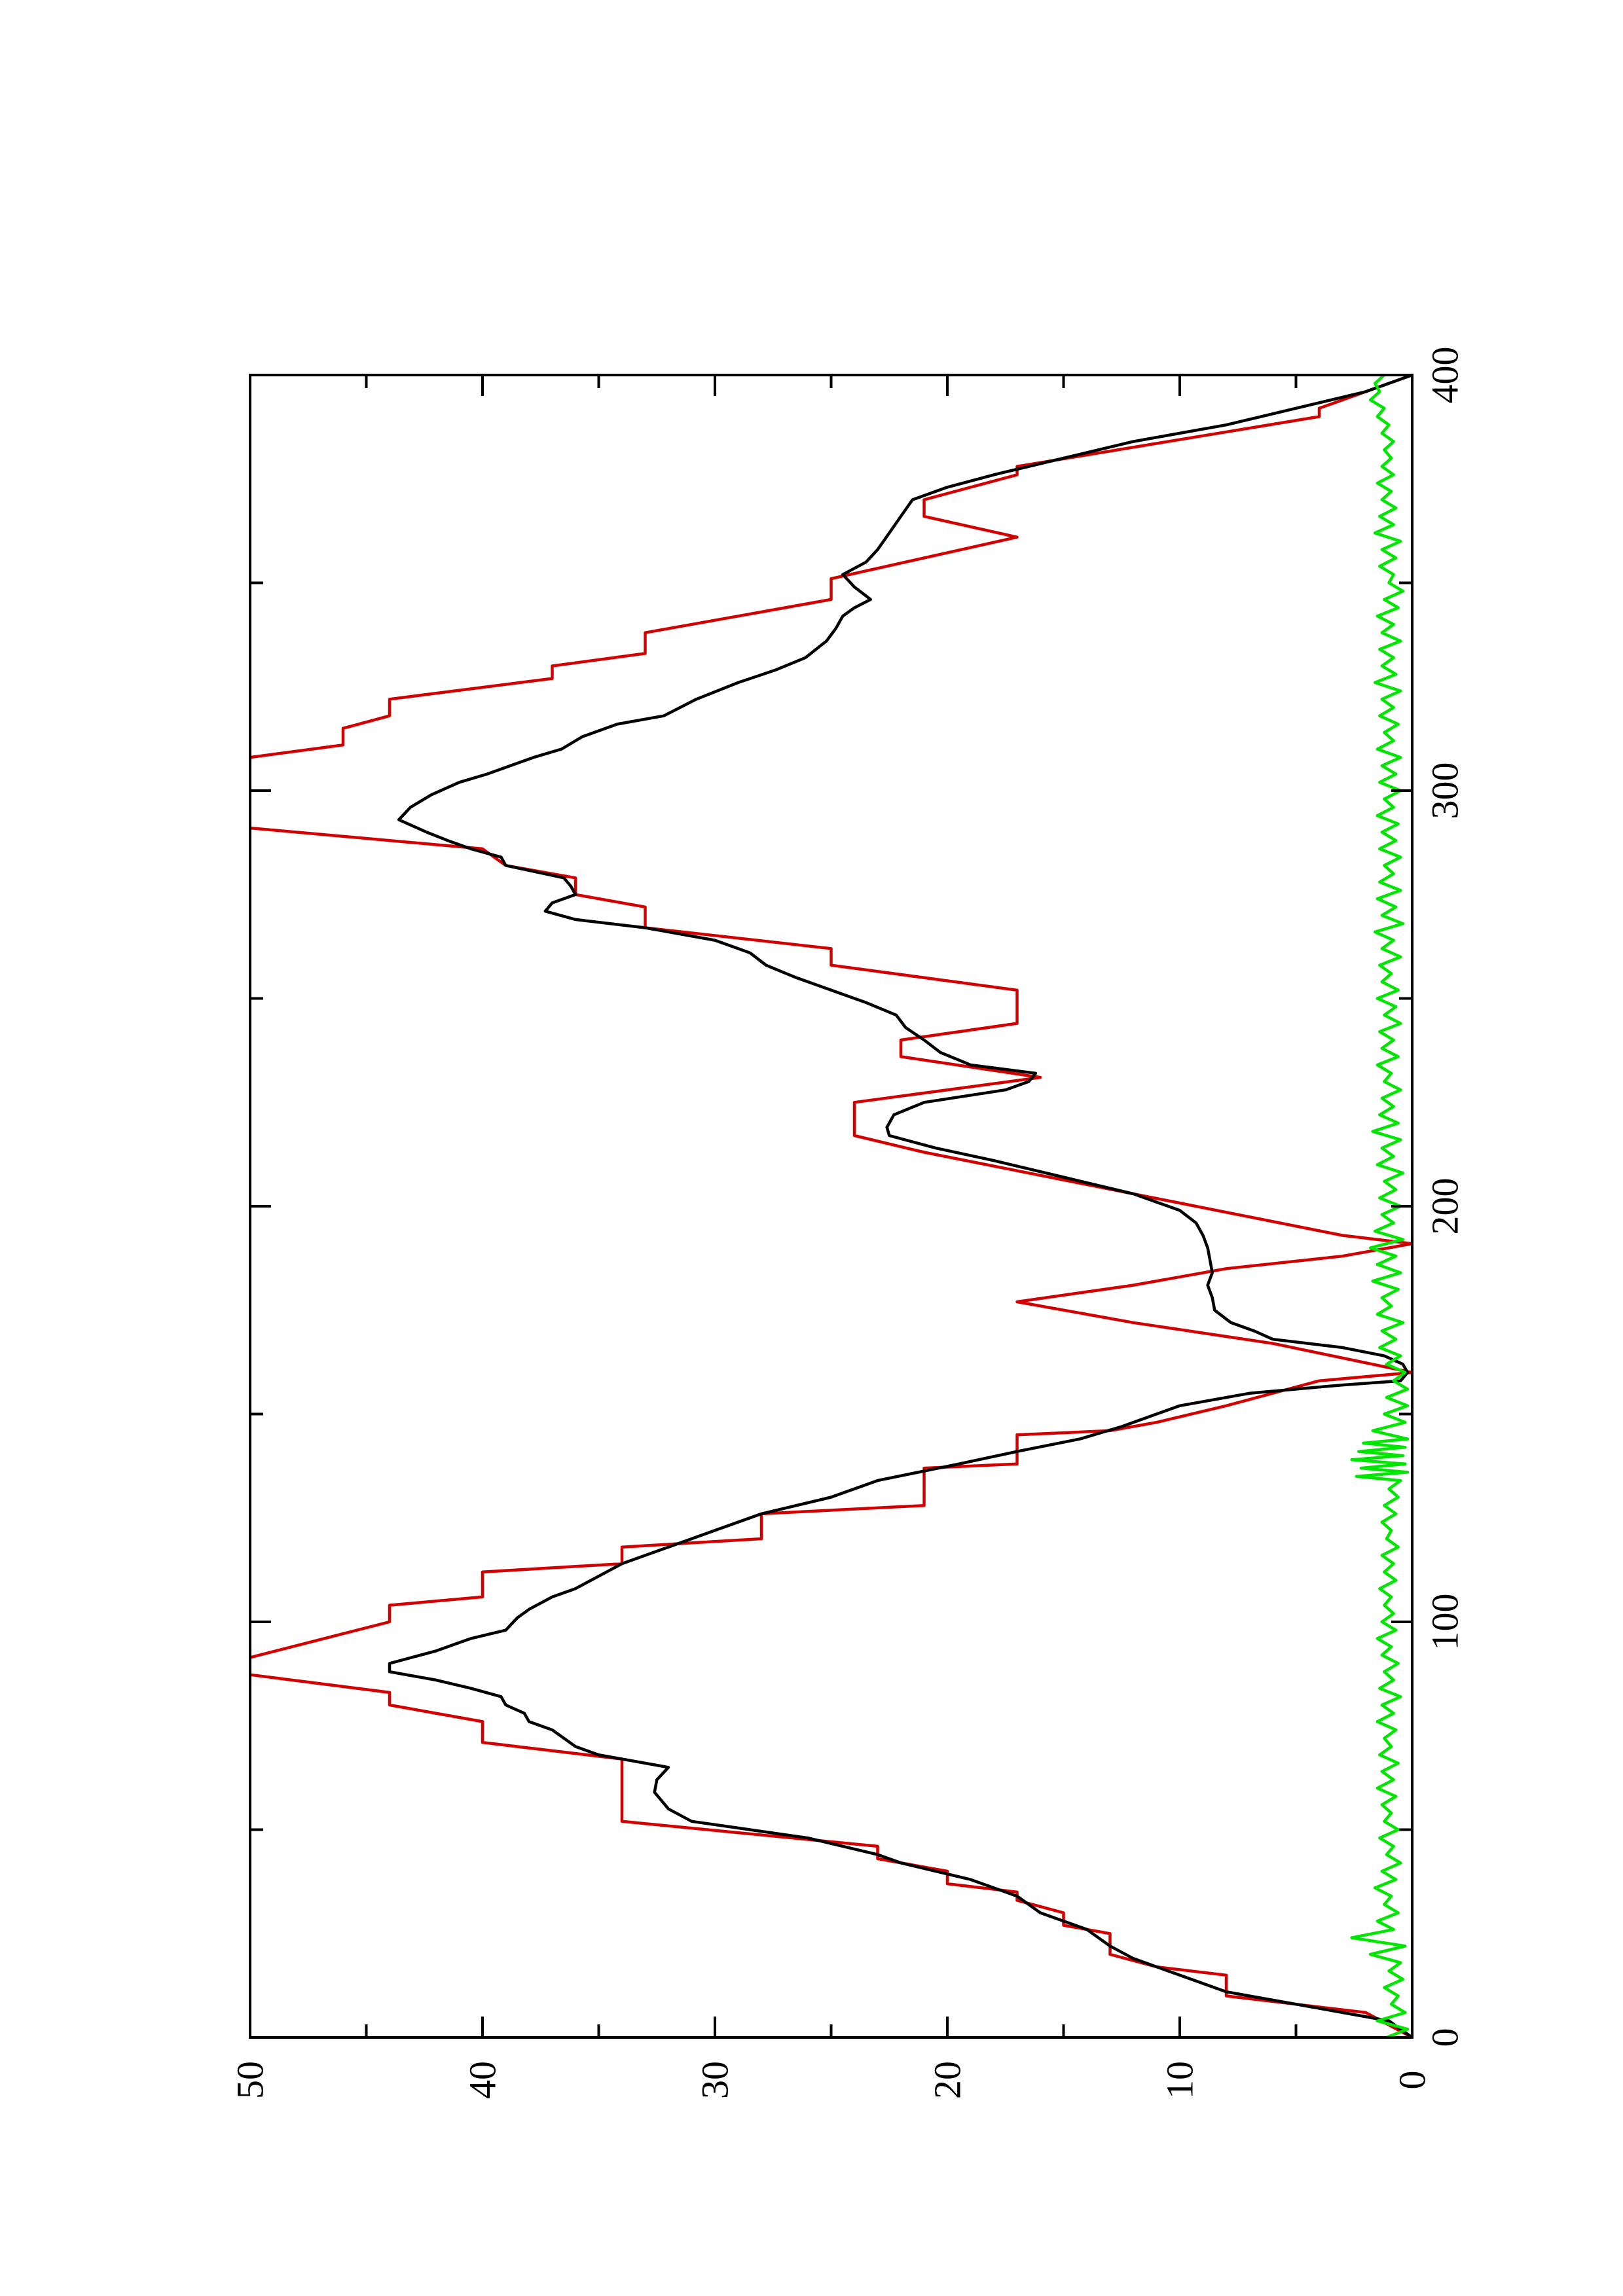  Describe the element at coordinates (1412, 2080) in the screenshot. I see `y-tick-label: 0` at that location.